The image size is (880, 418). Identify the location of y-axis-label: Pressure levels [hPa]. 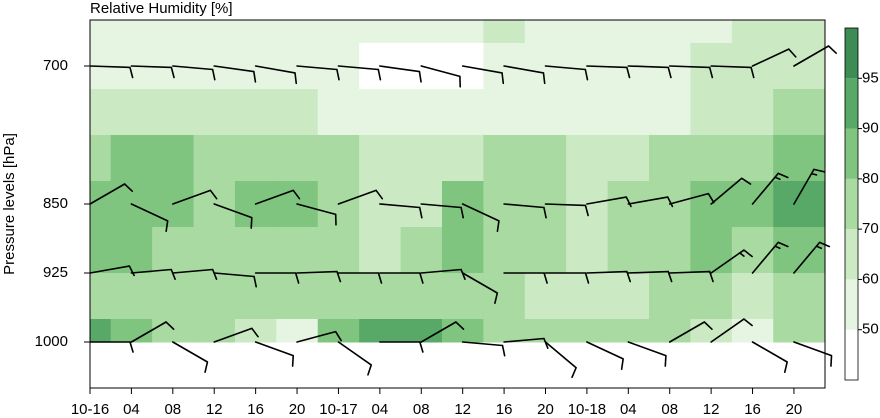
(9, 204).